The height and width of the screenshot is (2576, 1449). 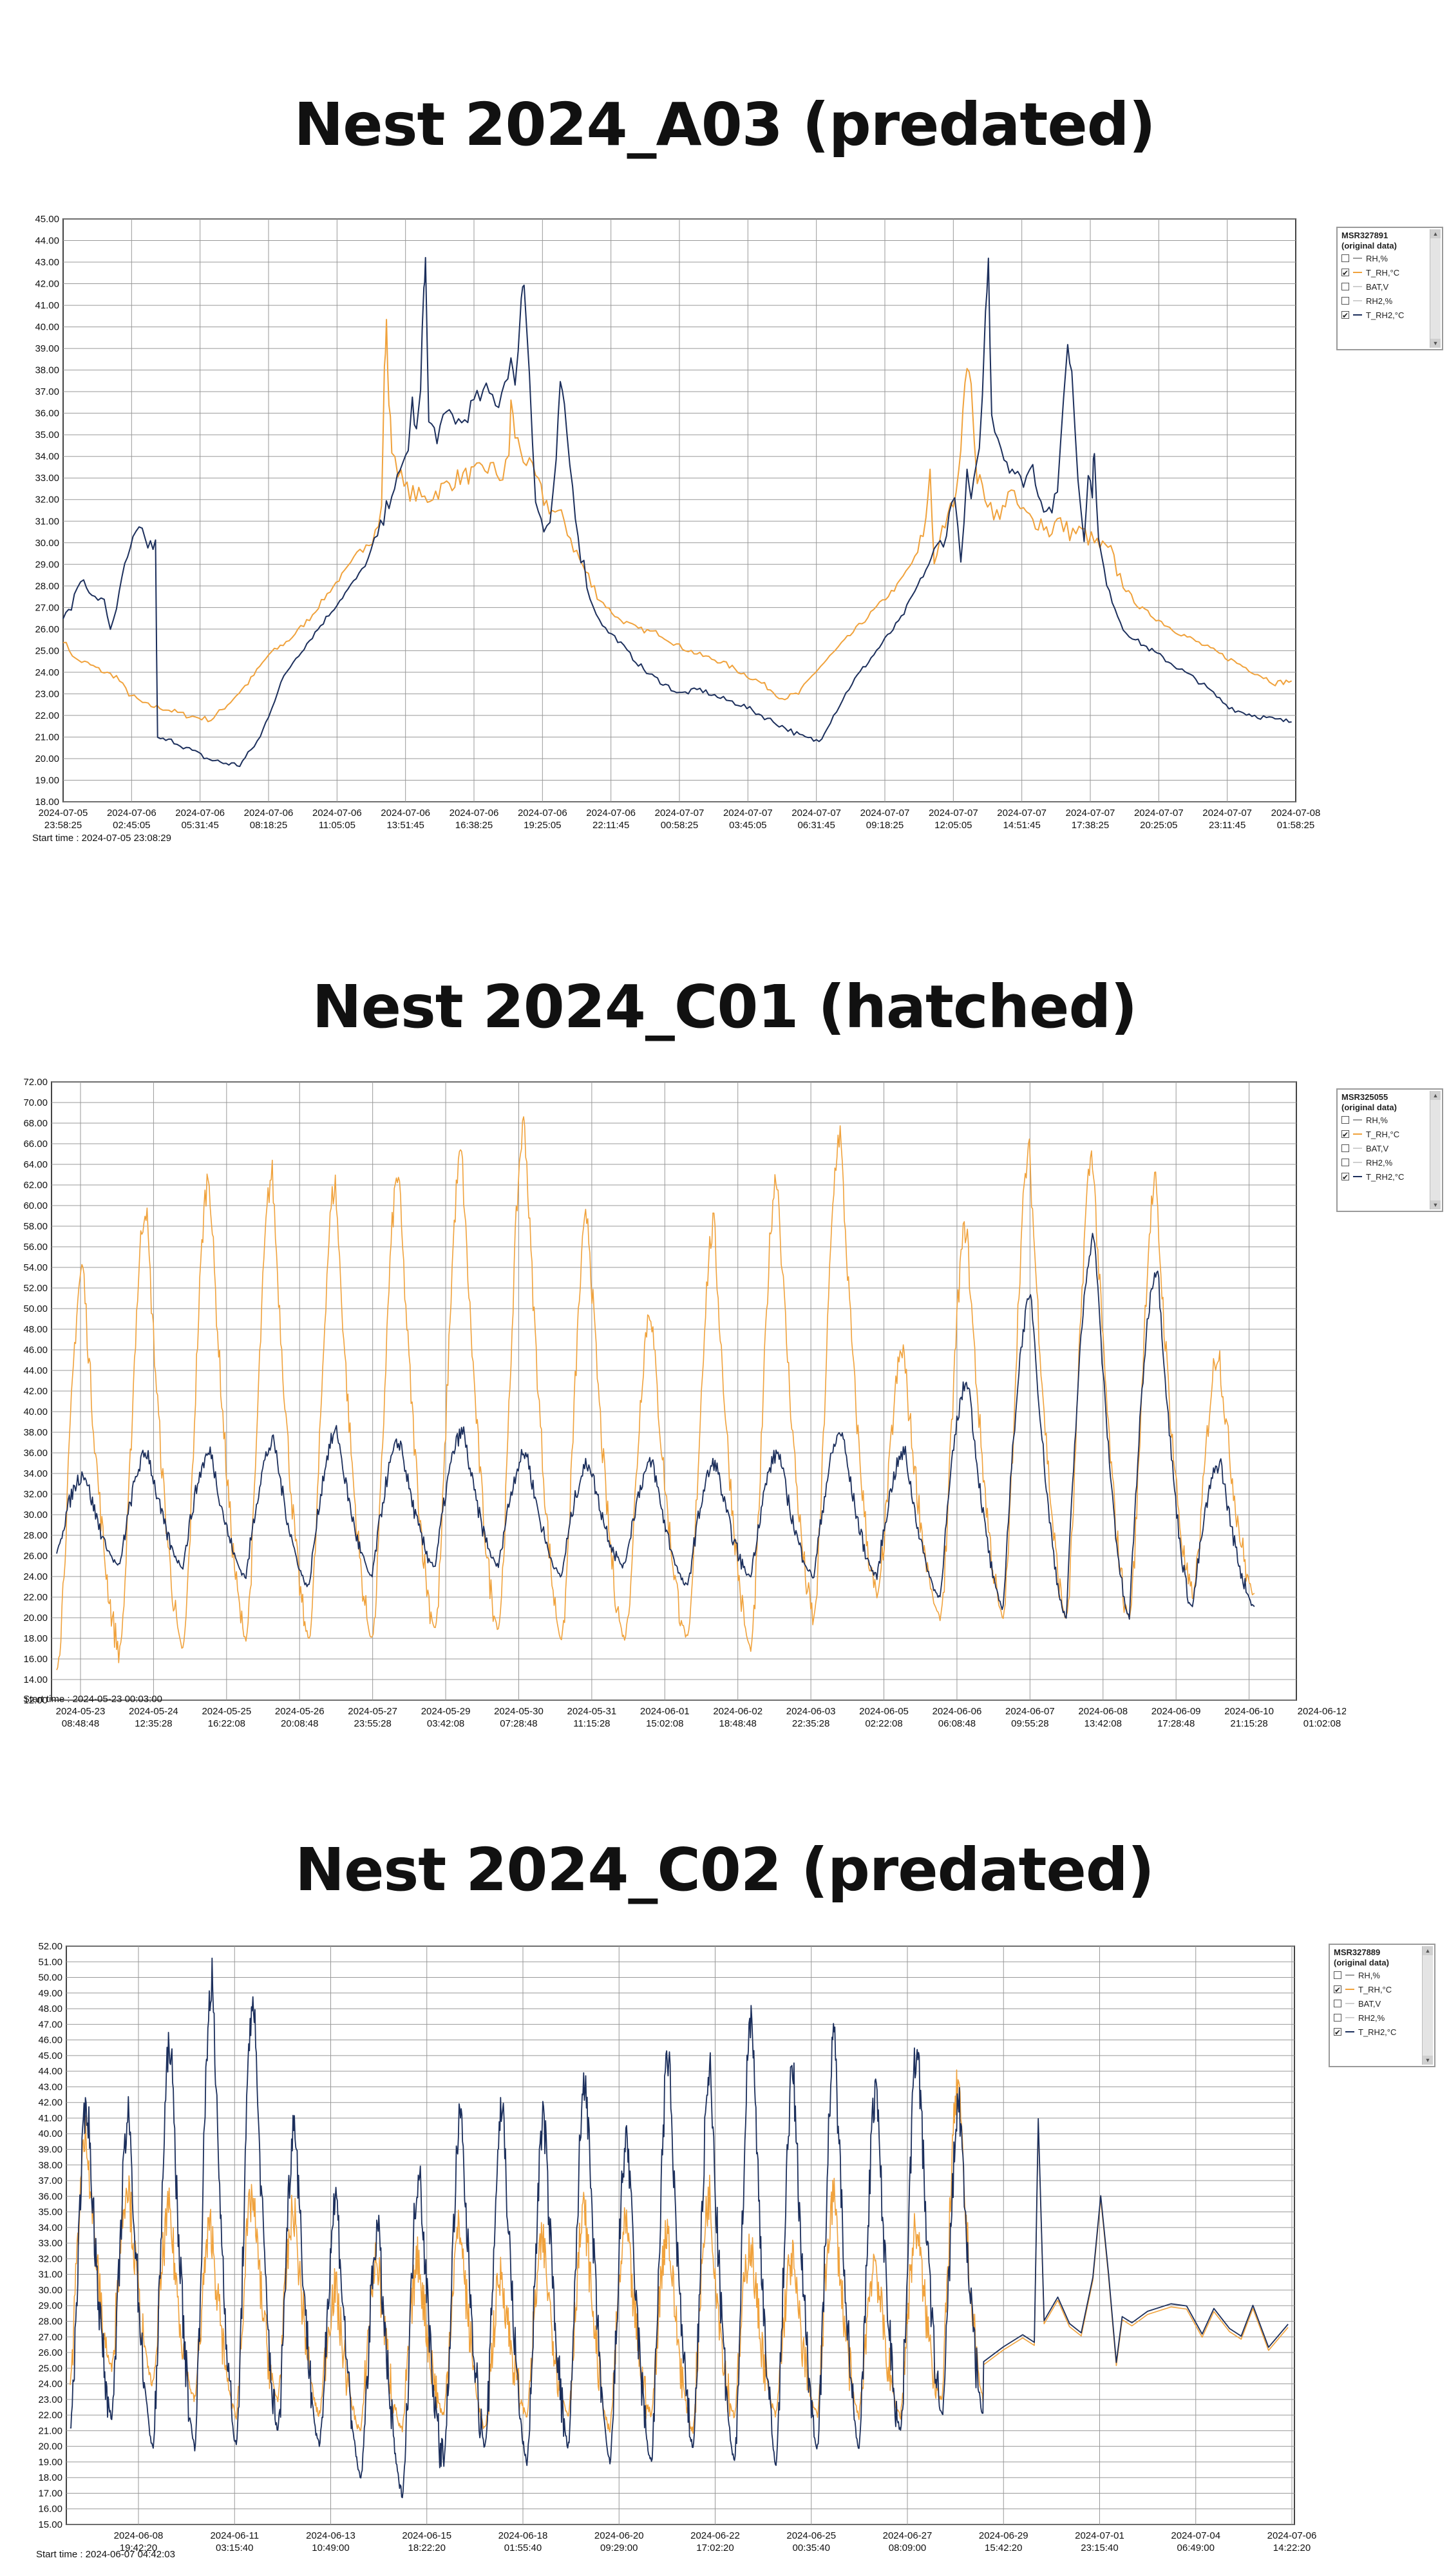 What do you see at coordinates (542, 819) in the screenshot?
I see `x-tick-label: 2024-07-06 19:25:05` at bounding box center [542, 819].